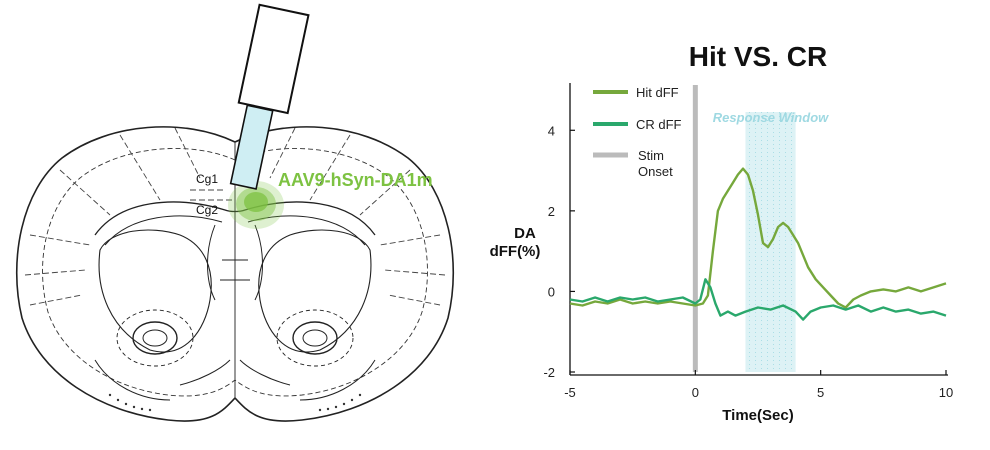 Image resolution: width=990 pixels, height=450 pixels. What do you see at coordinates (155, 291) in the screenshot?
I see `left-striatum` at bounding box center [155, 291].